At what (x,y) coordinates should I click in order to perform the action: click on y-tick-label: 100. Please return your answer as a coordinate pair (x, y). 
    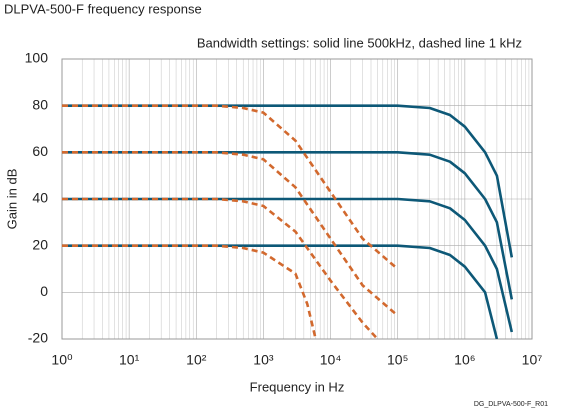
    Looking at the image, I should click on (37, 58).